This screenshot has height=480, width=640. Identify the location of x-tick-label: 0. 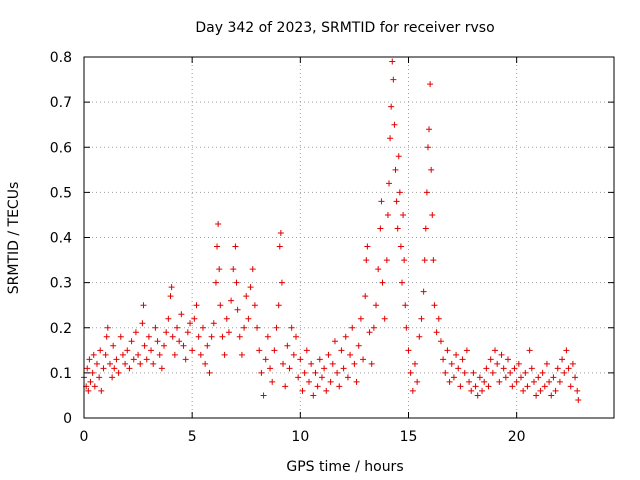
(84, 437).